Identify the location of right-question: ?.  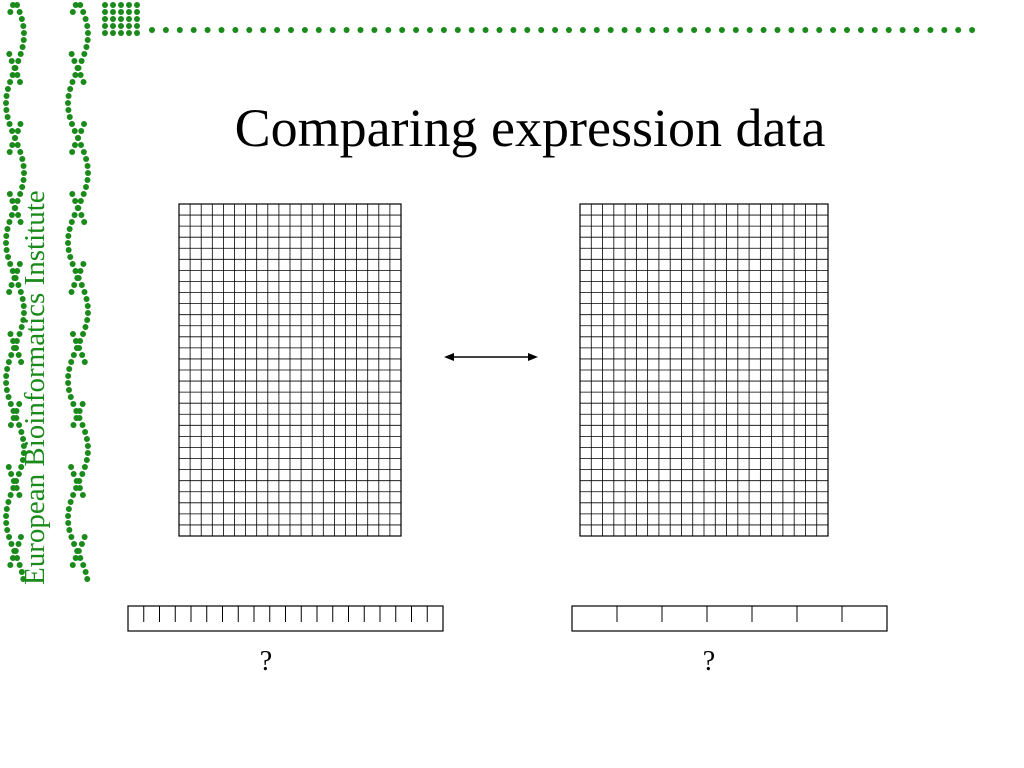
(709, 661).